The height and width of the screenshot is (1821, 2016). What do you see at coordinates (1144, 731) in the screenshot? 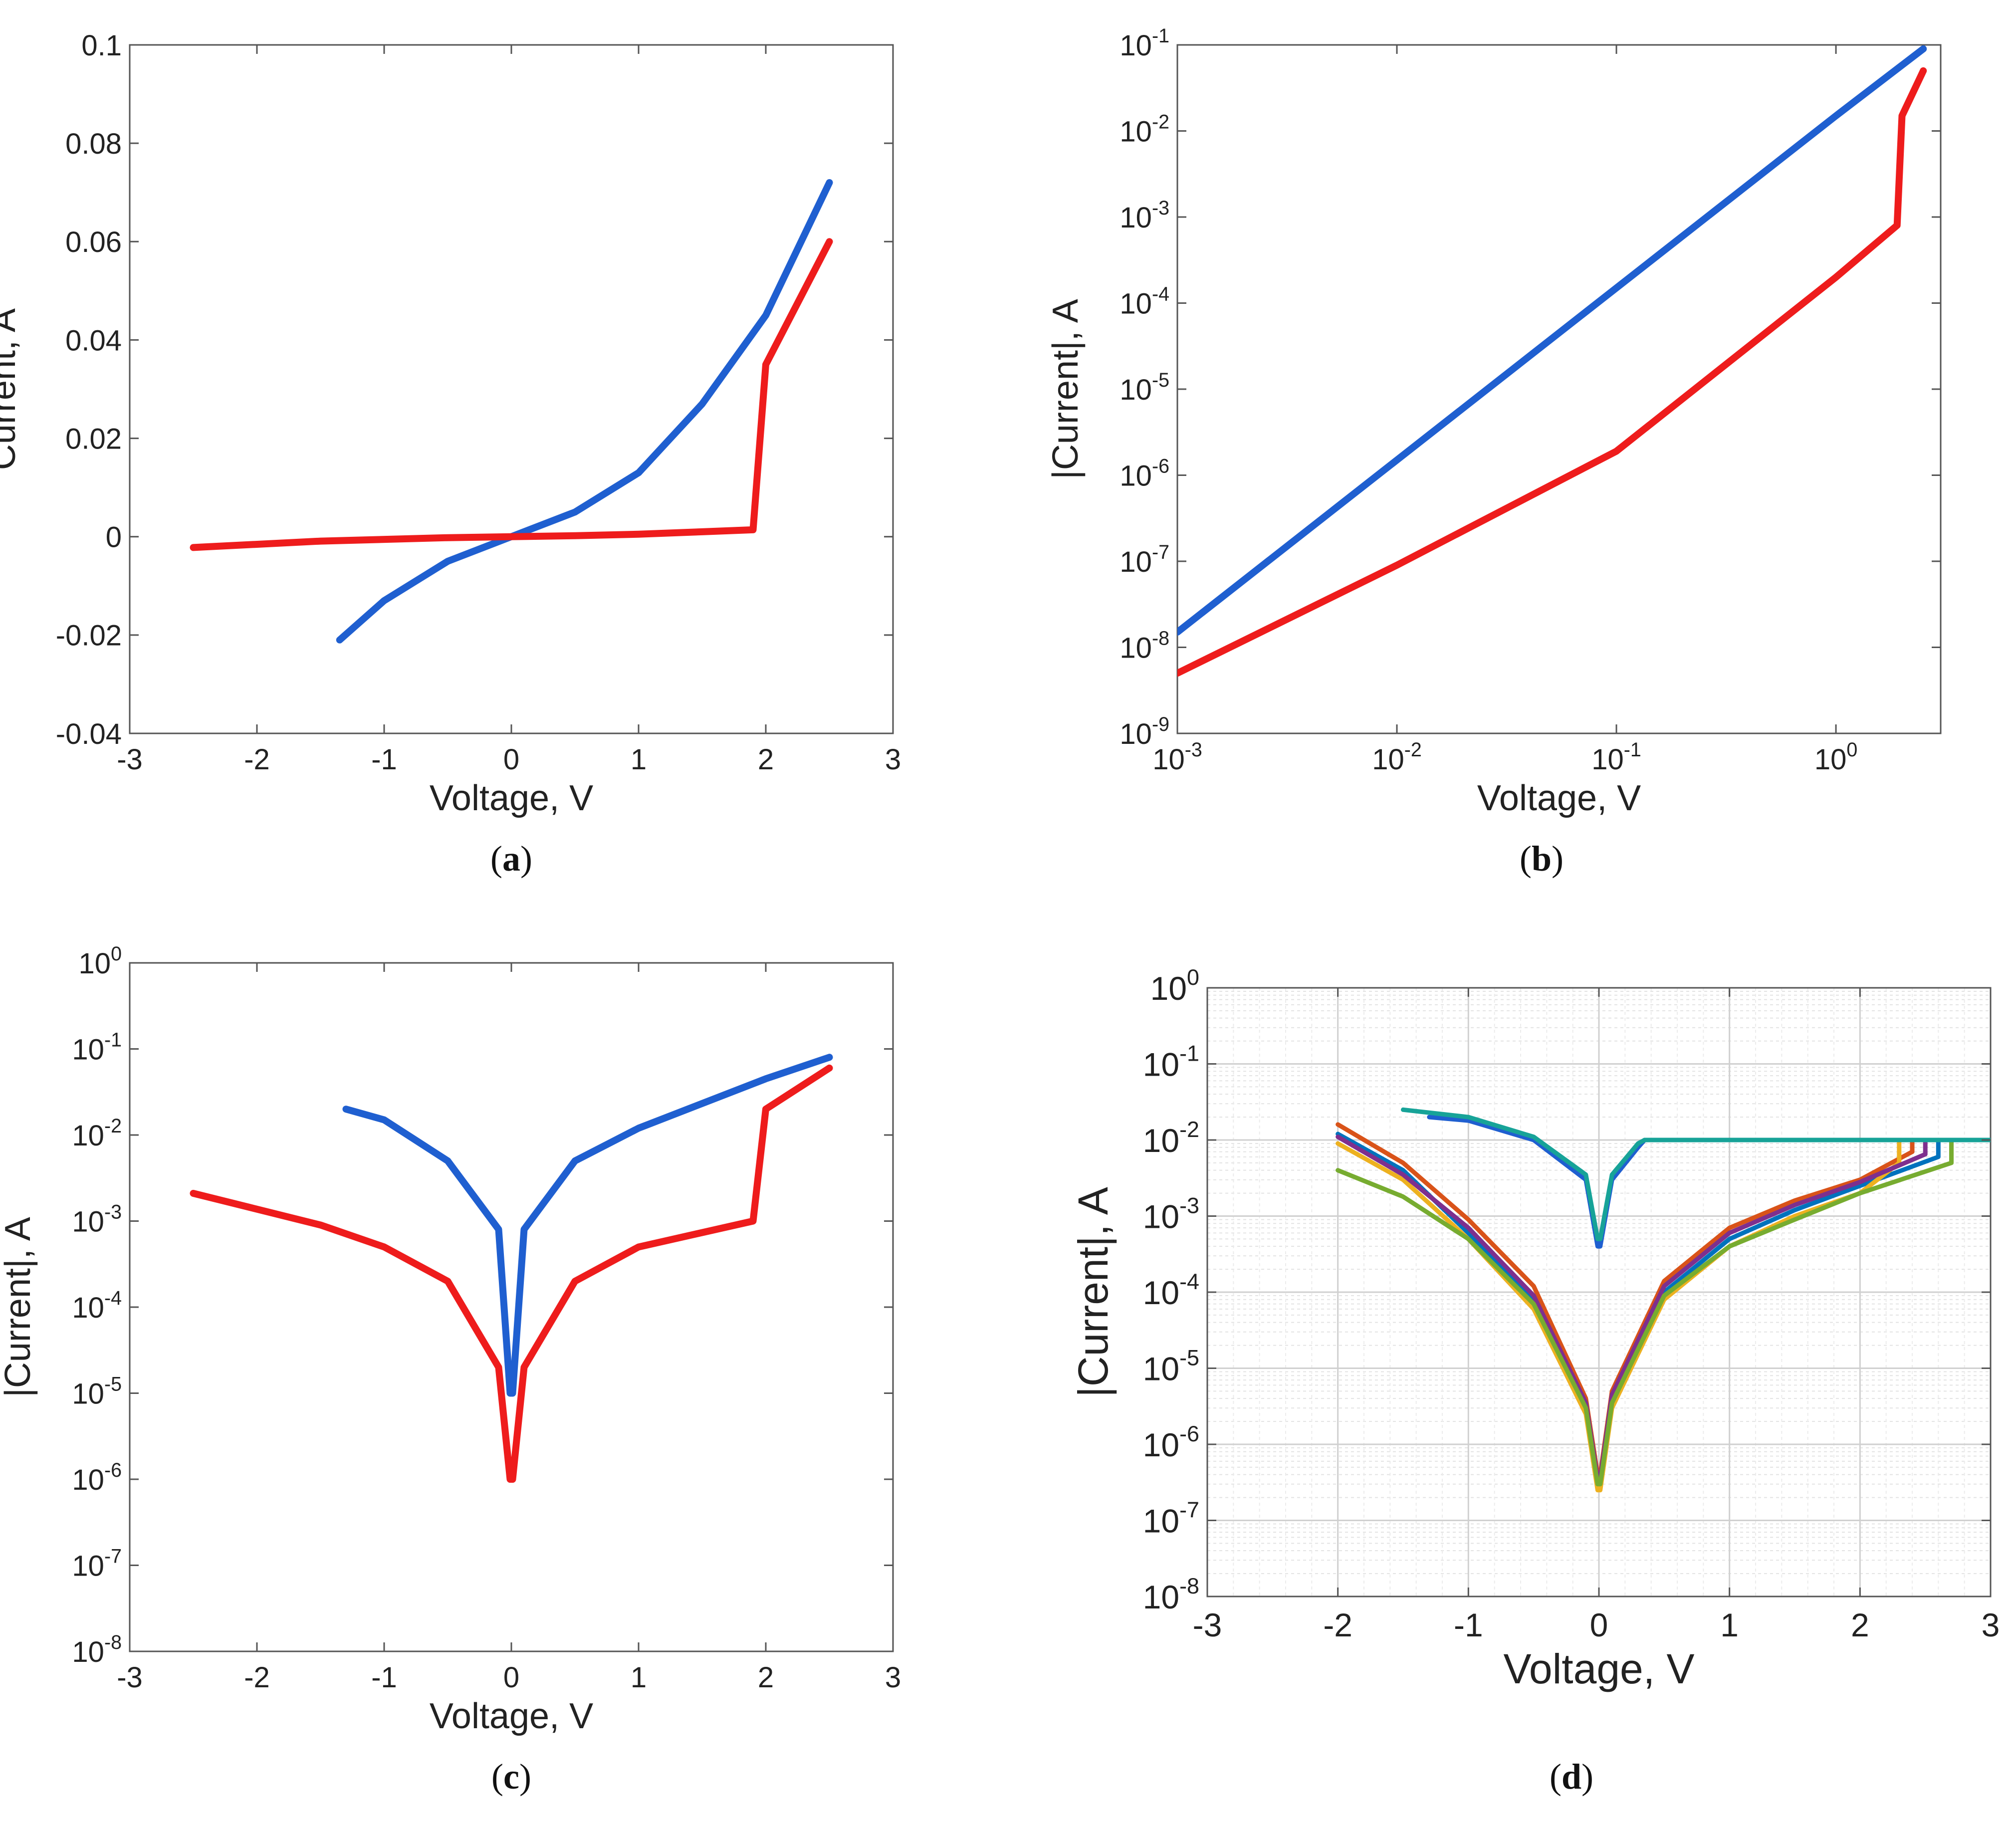
I see `y-tick-label: 10⁻⁹` at bounding box center [1144, 731].